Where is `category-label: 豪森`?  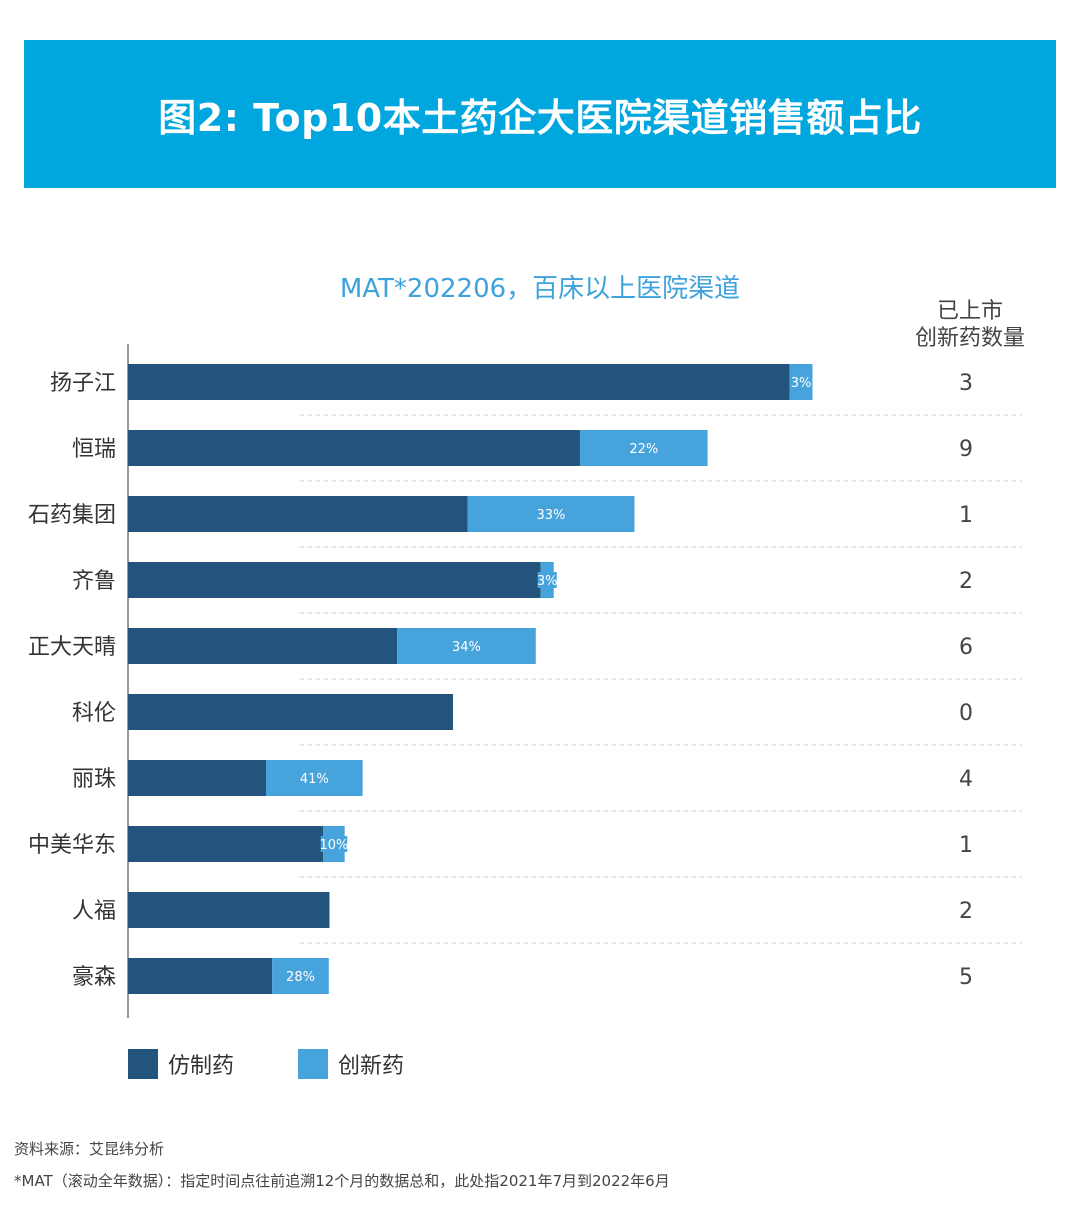
category-label: 豪森 is located at coordinates (94, 977).